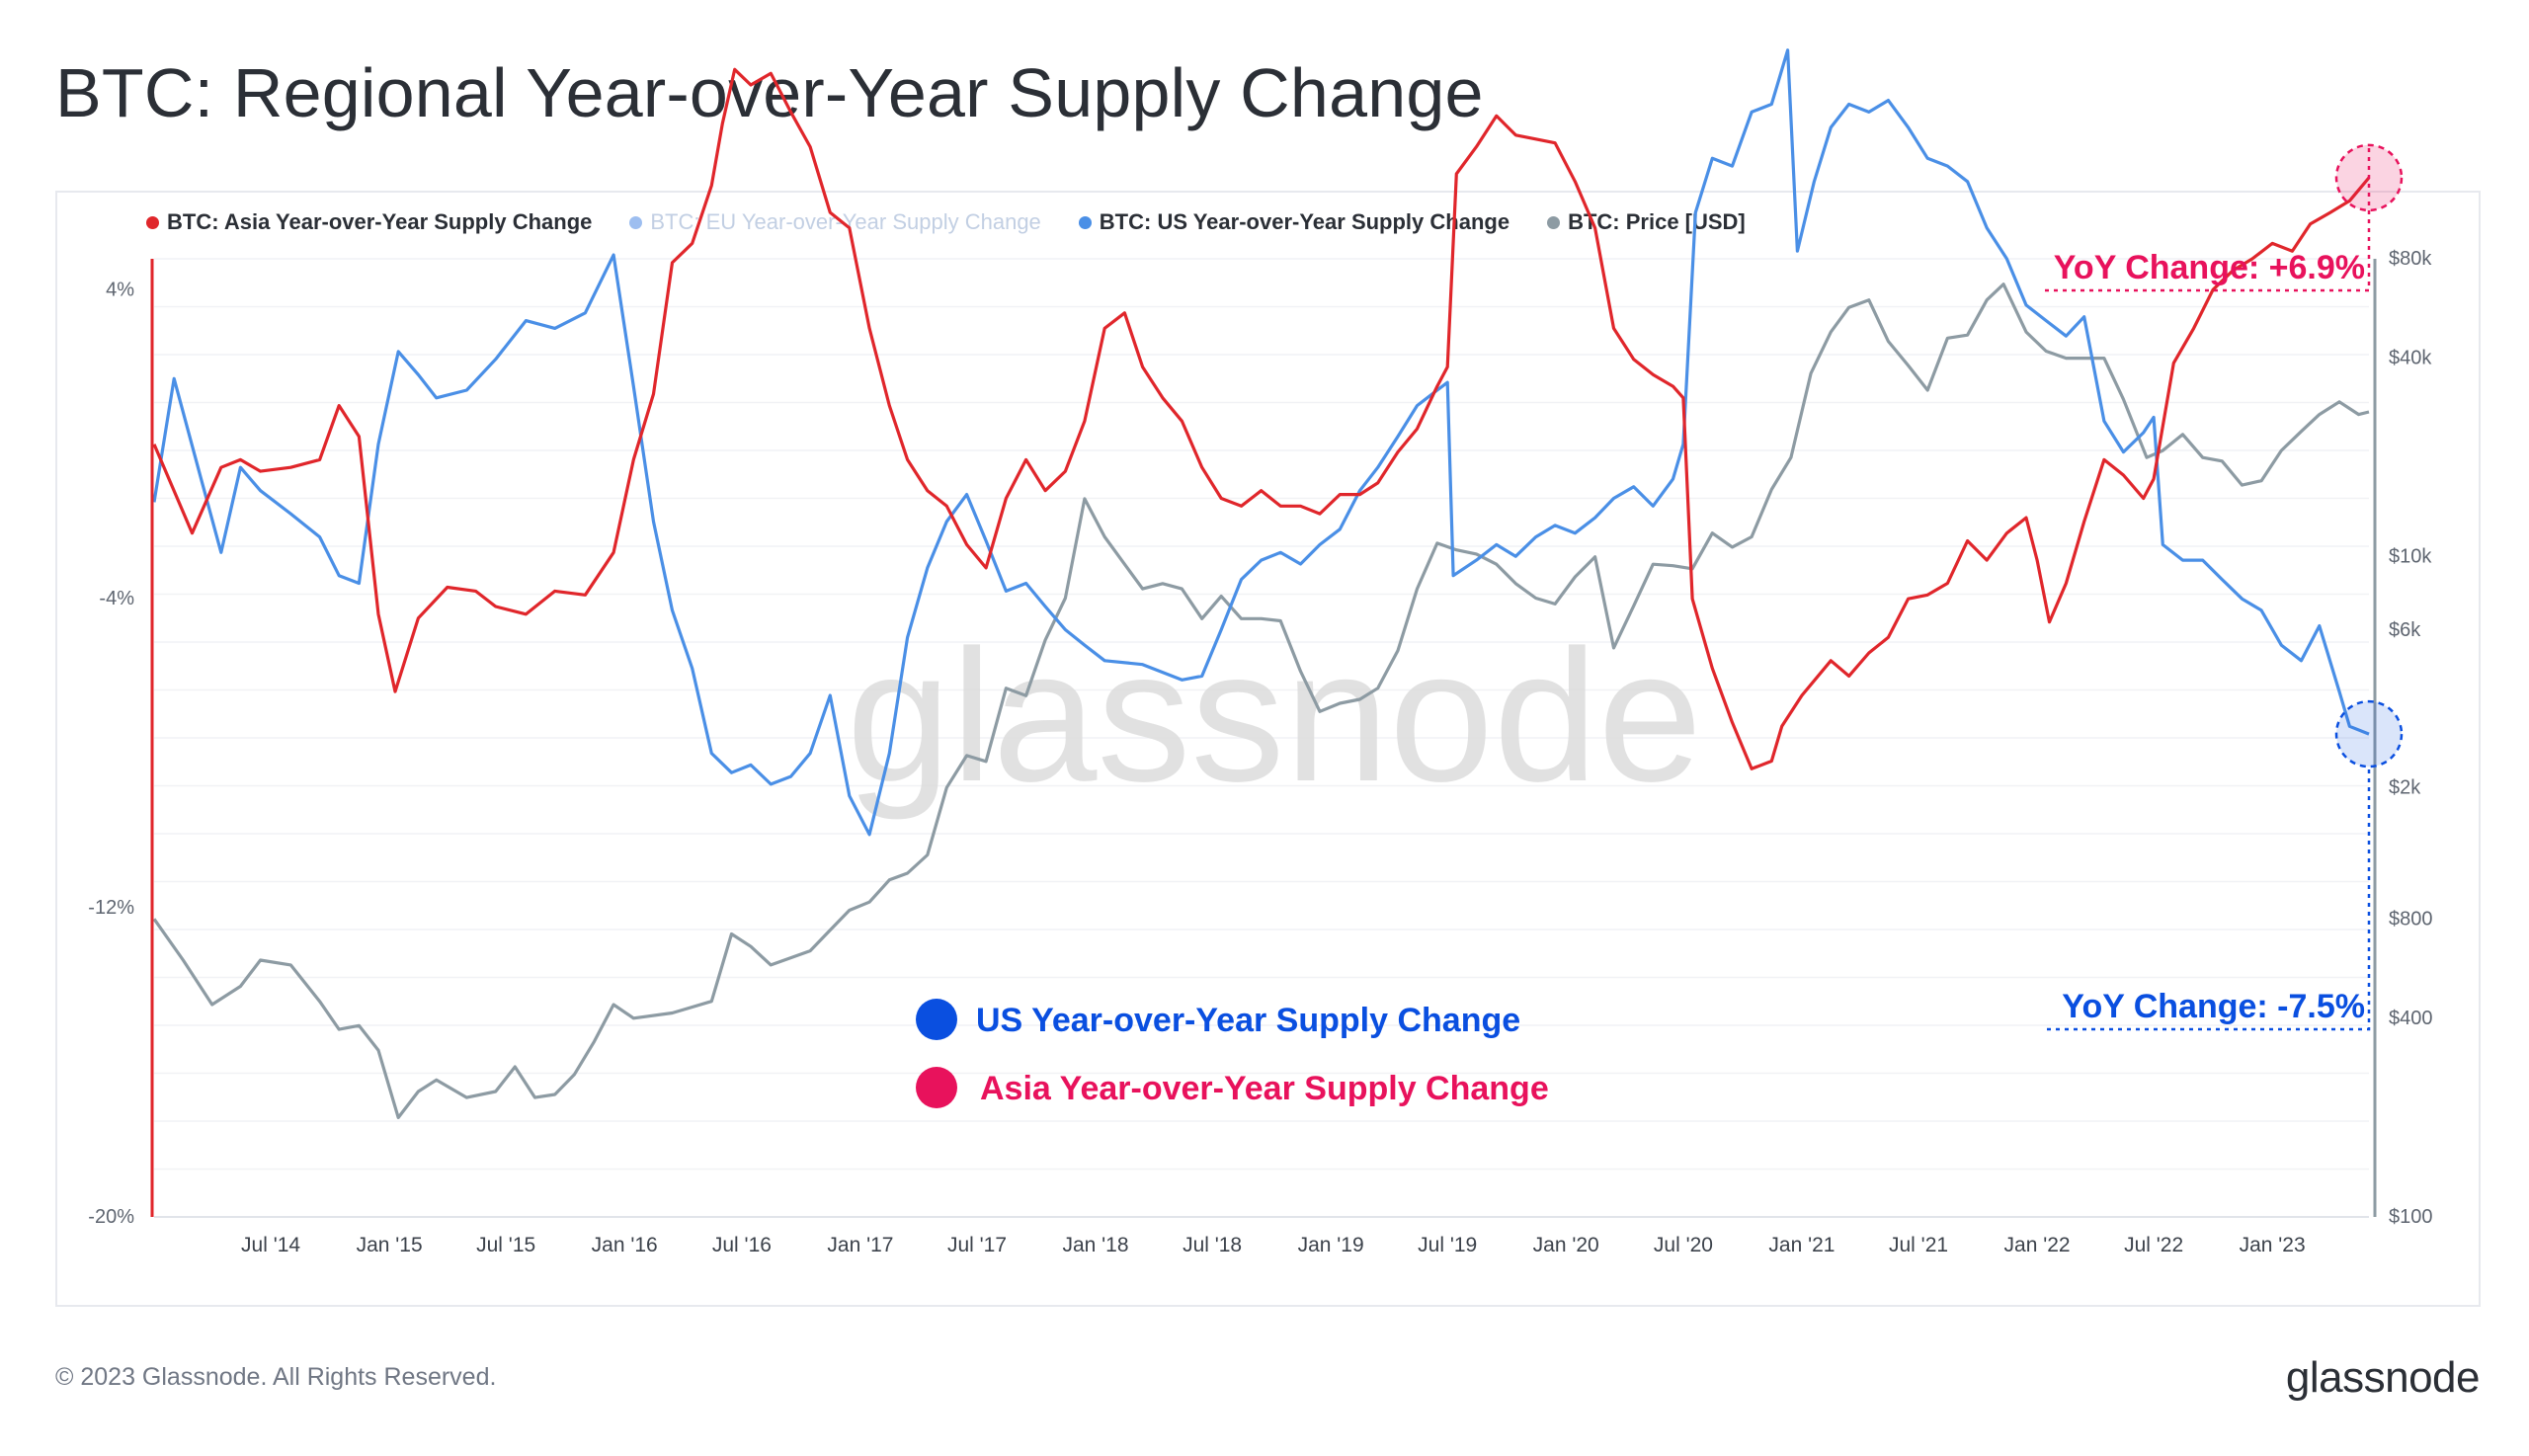 The height and width of the screenshot is (1456, 2529). What do you see at coordinates (2410, 557) in the screenshot?
I see `y-right-tick-label: $10k` at bounding box center [2410, 557].